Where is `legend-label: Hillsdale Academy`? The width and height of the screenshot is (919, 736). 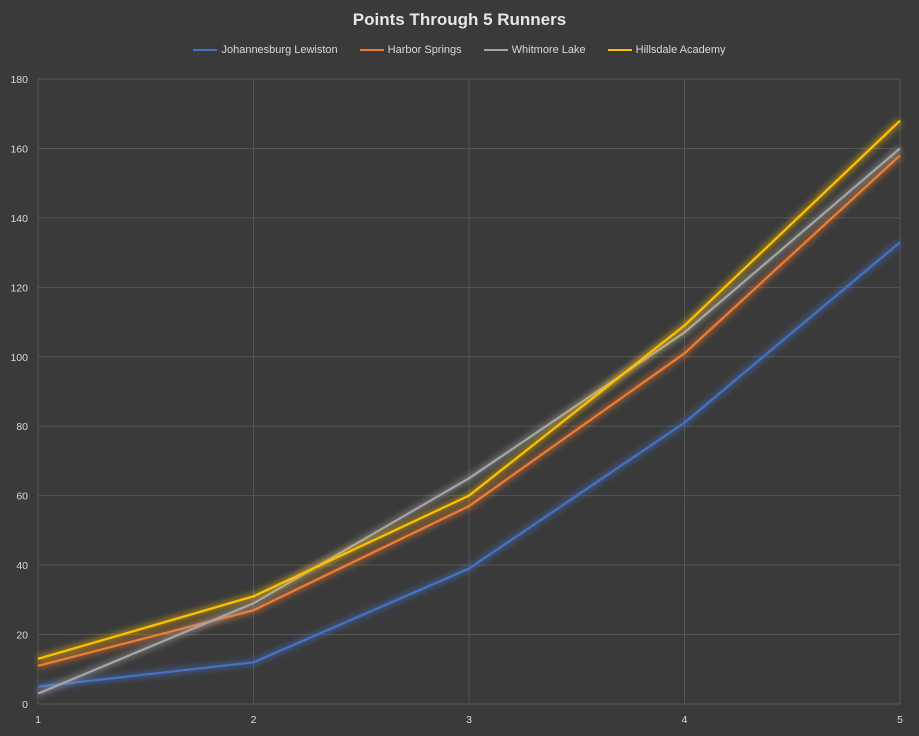 legend-label: Hillsdale Academy is located at coordinates (680, 50).